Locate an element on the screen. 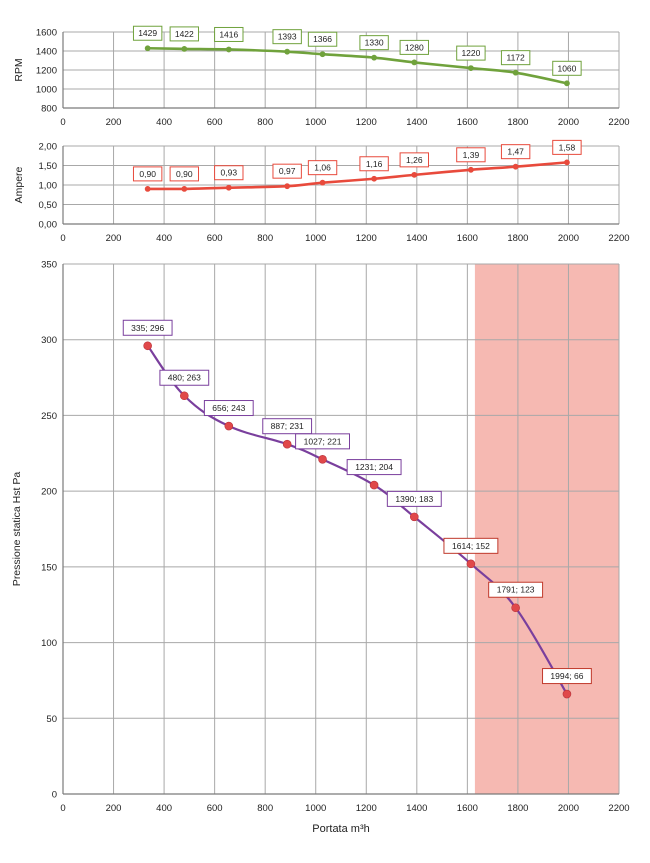 The width and height of the screenshot is (650, 863). y-tick-label: 350 is located at coordinates (49, 265).